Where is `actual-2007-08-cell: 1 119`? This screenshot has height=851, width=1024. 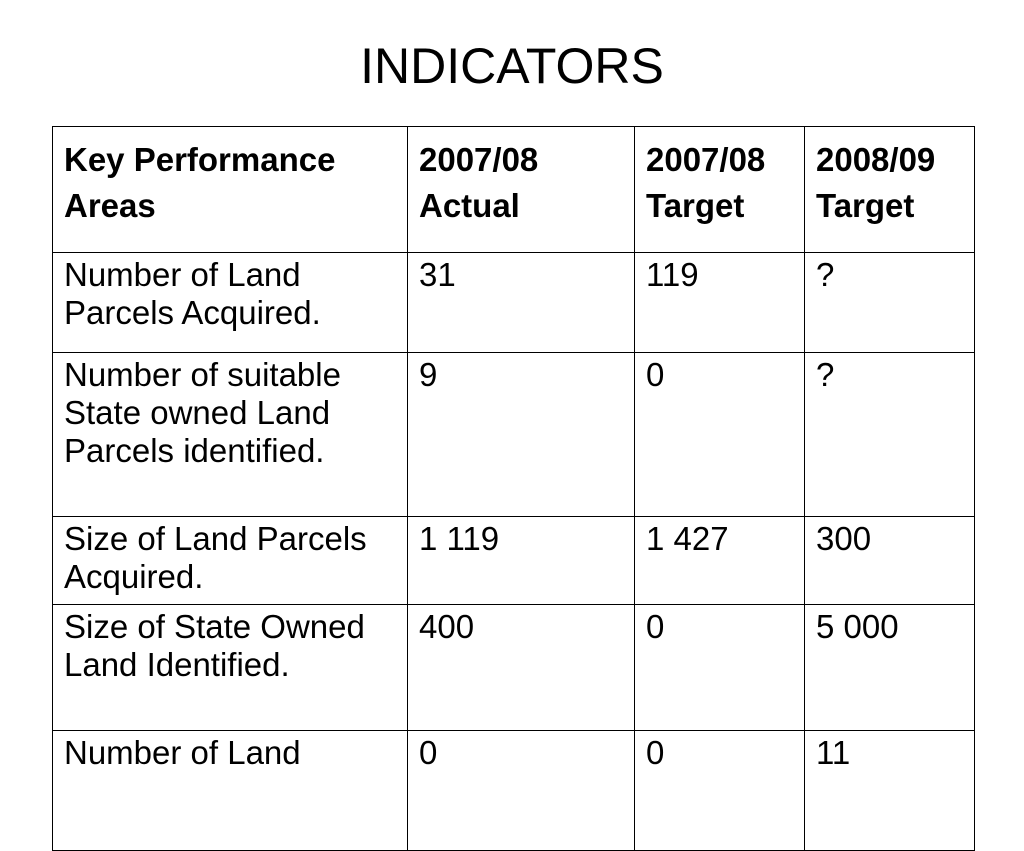 actual-2007-08-cell: 1 119 is located at coordinates (521, 560).